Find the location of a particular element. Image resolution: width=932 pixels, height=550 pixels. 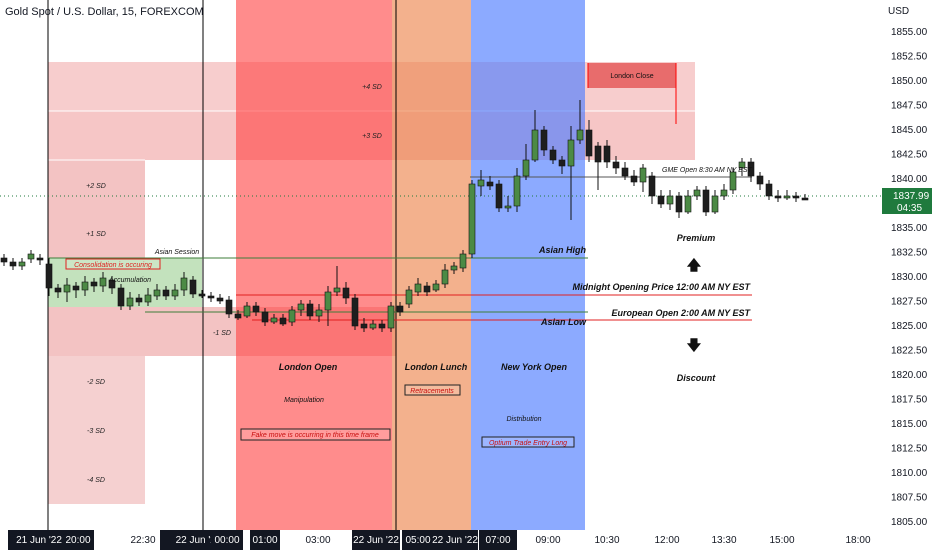

discount-label: Discount is located at coordinates (697, 378).